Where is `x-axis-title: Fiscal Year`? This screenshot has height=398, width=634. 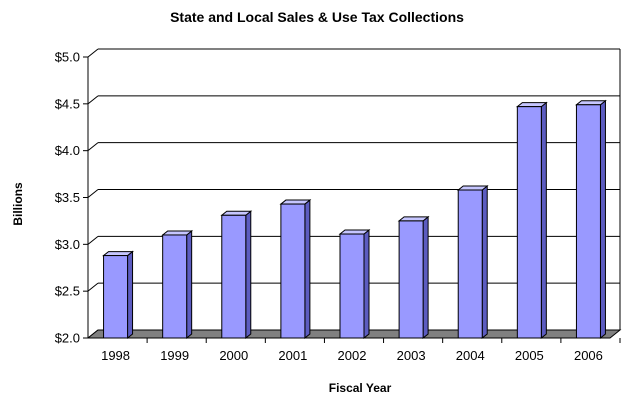
x-axis-title: Fiscal Year is located at coordinates (360, 388).